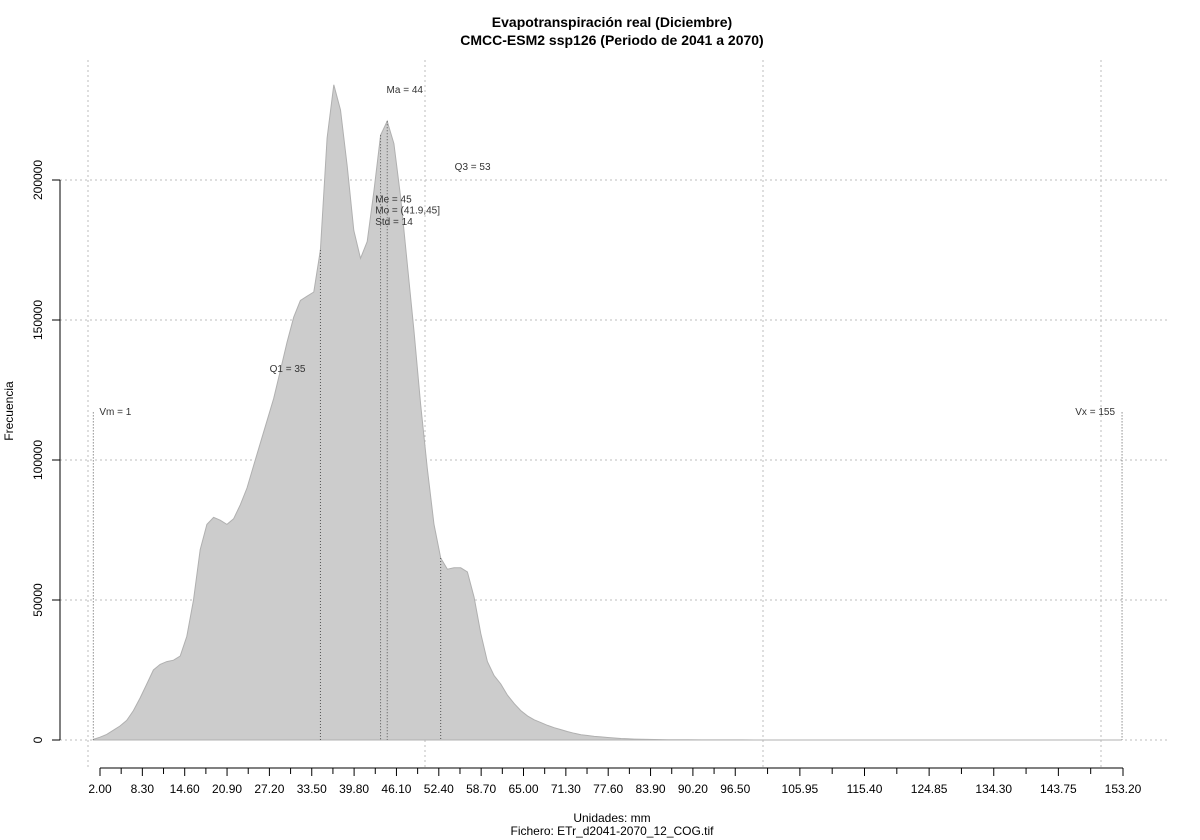  Describe the element at coordinates (38, 739) in the screenshot. I see `y-tick-label: 0` at that location.